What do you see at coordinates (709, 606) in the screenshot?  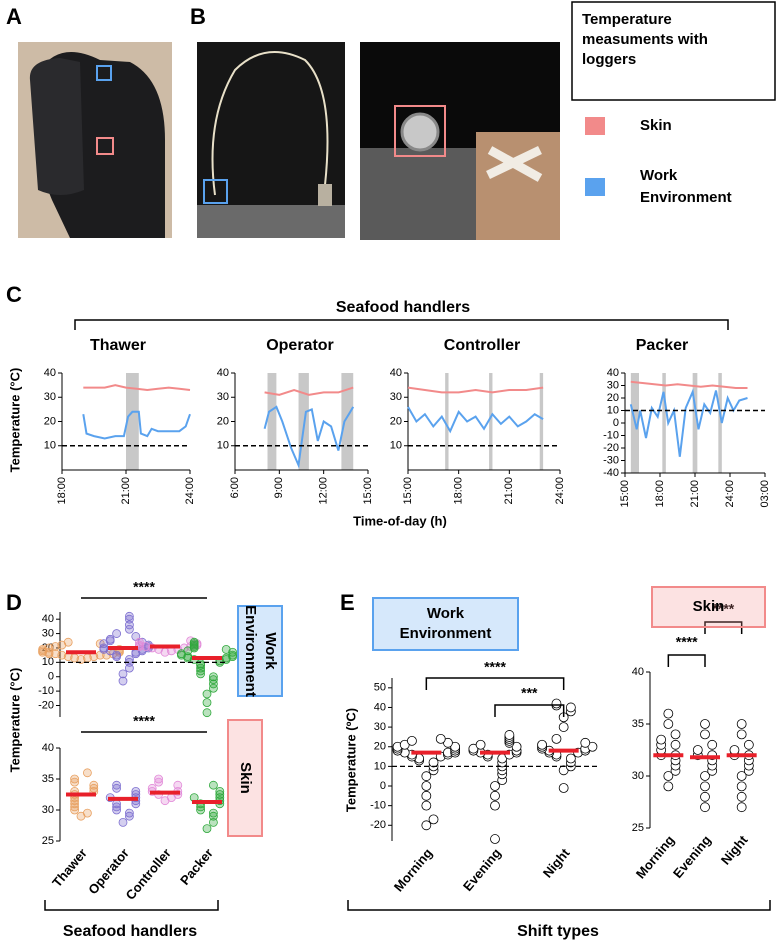 I see `category-box-label: Skin` at bounding box center [709, 606].